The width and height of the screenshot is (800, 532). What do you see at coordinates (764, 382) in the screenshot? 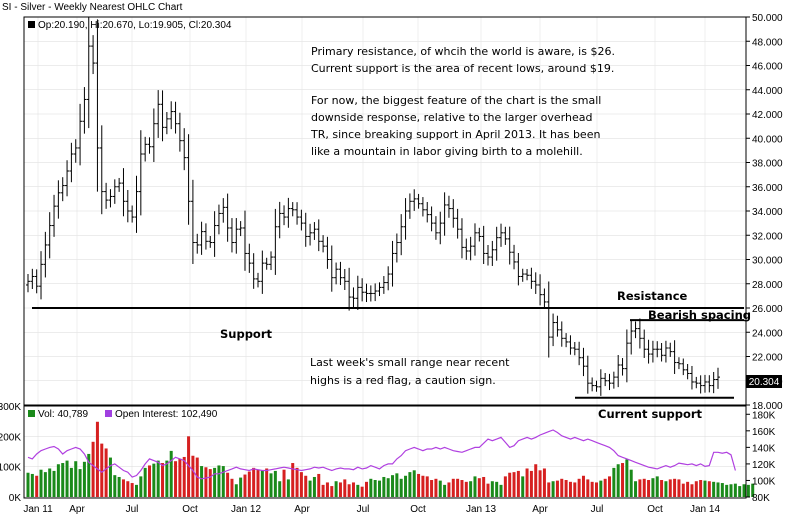
I see `last-price-value: 20.304` at bounding box center [764, 382].